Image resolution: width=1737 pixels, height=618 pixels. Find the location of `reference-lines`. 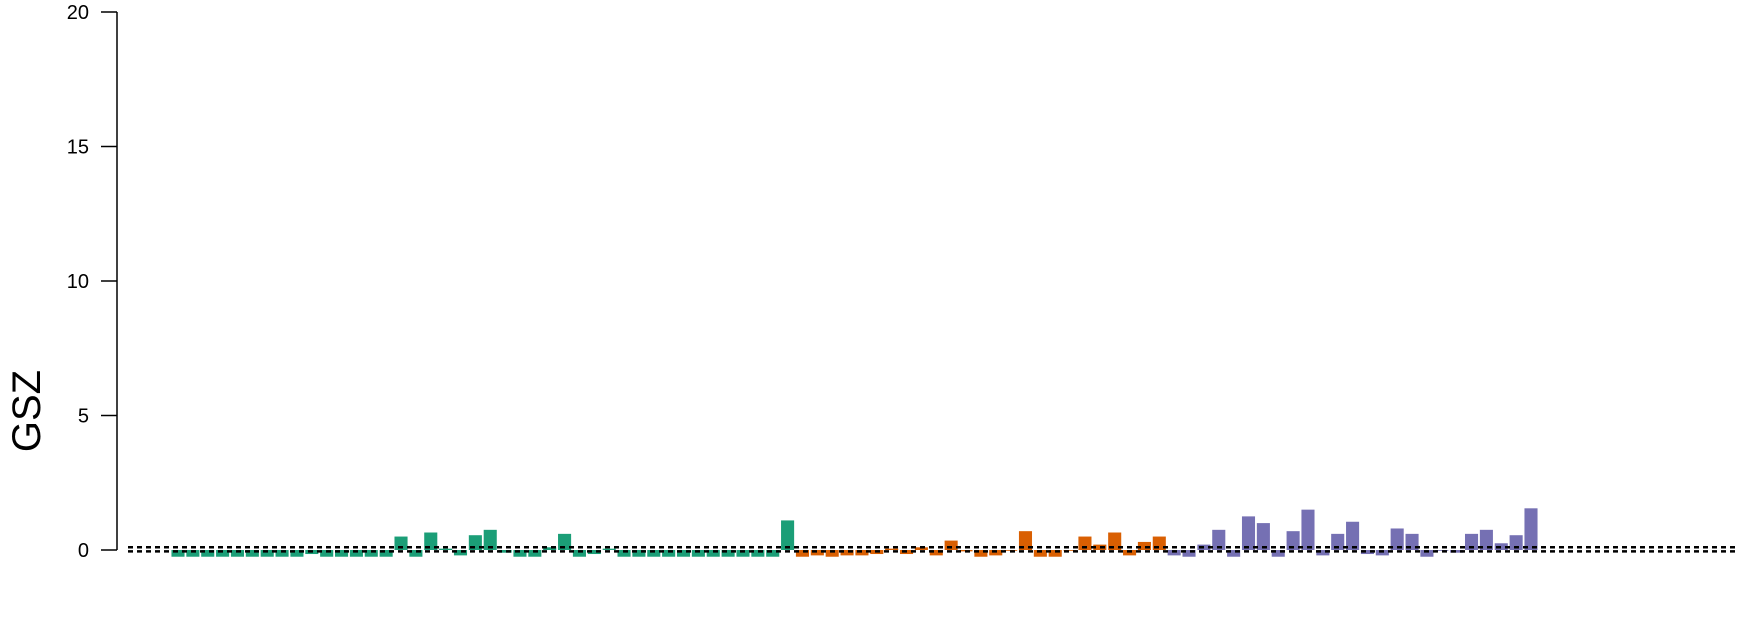

reference-lines is located at coordinates (932, 549).